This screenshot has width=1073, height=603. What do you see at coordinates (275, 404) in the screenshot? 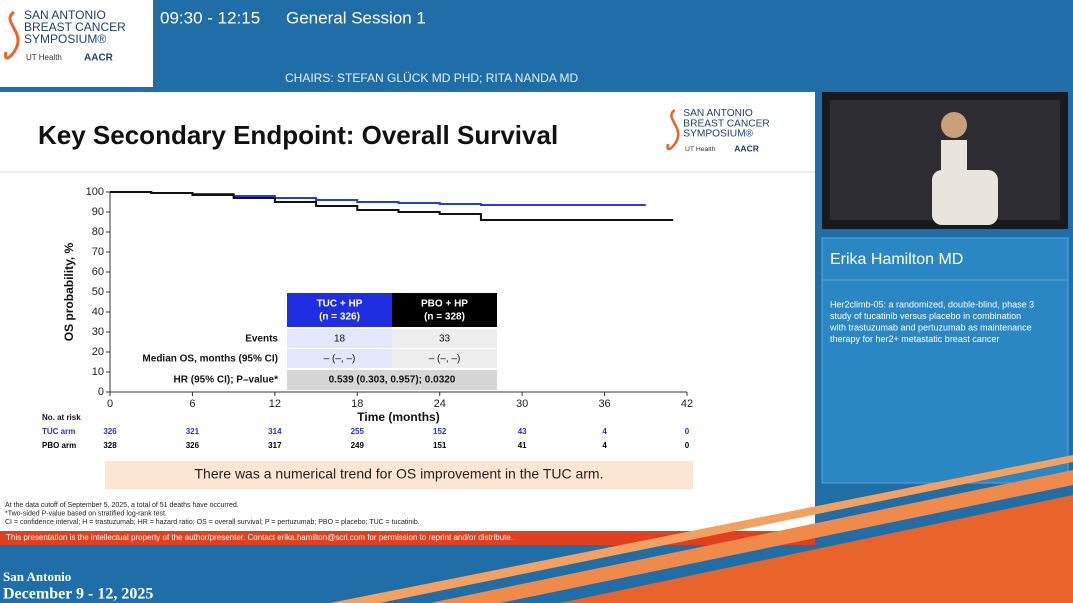
I see `x-tick-label: 12` at bounding box center [275, 404].